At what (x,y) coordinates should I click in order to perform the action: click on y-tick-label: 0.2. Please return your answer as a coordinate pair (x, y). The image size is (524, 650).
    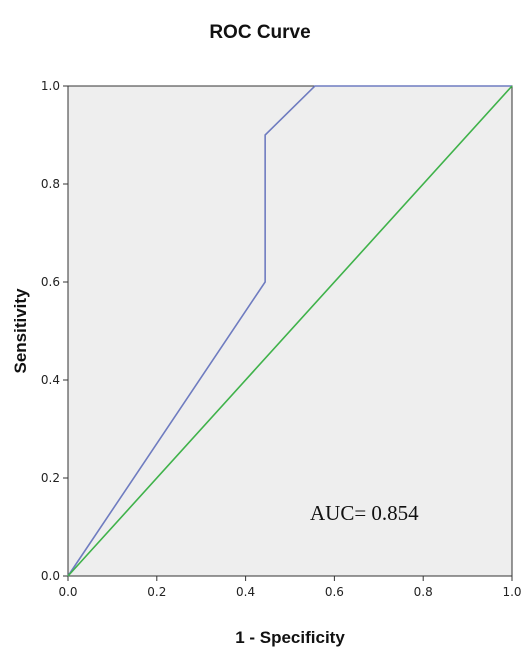
    Looking at the image, I should click on (50, 478).